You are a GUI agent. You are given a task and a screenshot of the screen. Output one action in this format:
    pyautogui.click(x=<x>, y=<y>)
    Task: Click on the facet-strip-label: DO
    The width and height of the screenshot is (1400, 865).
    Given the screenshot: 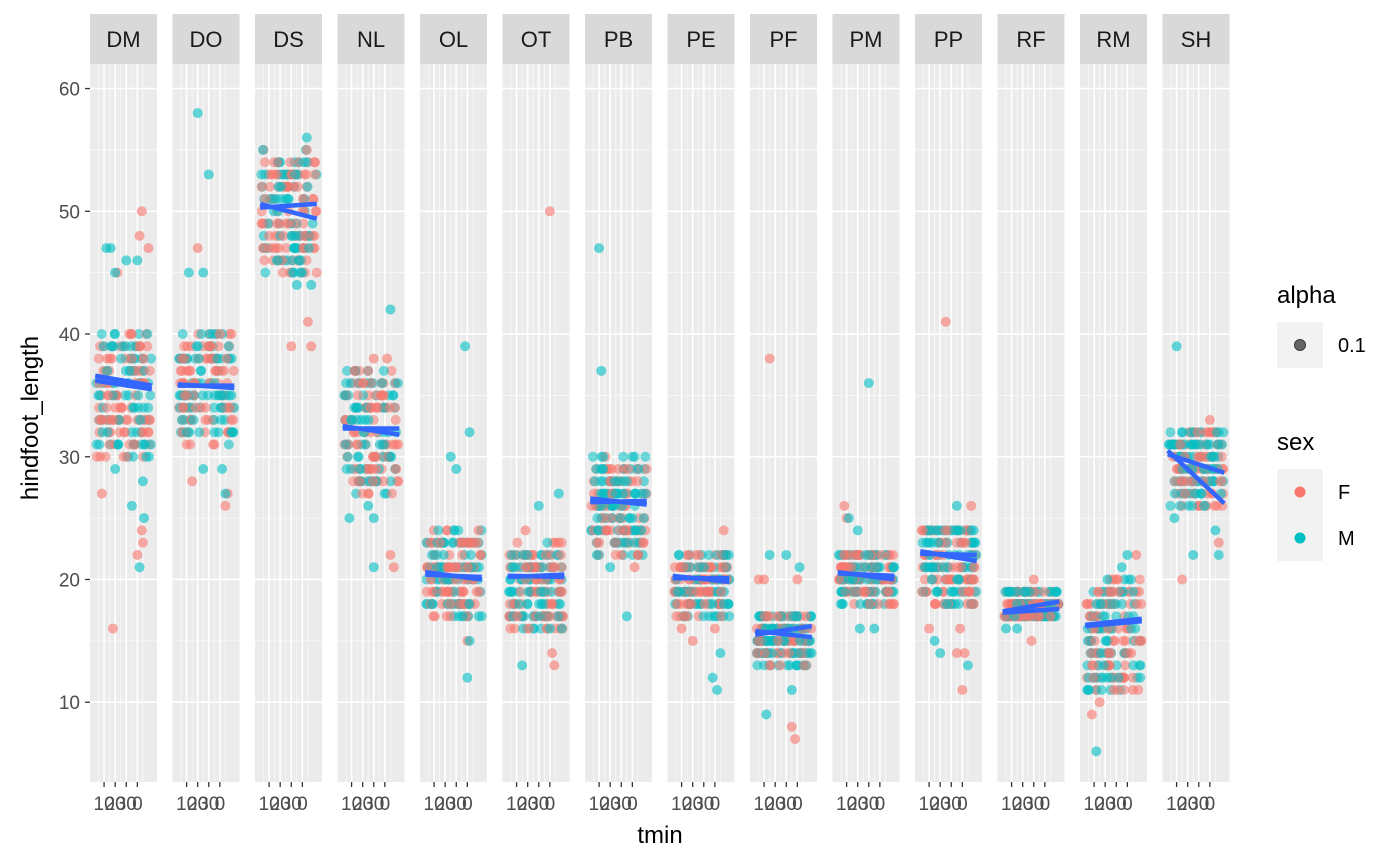 What is the action you would take?
    pyautogui.click(x=206, y=39)
    